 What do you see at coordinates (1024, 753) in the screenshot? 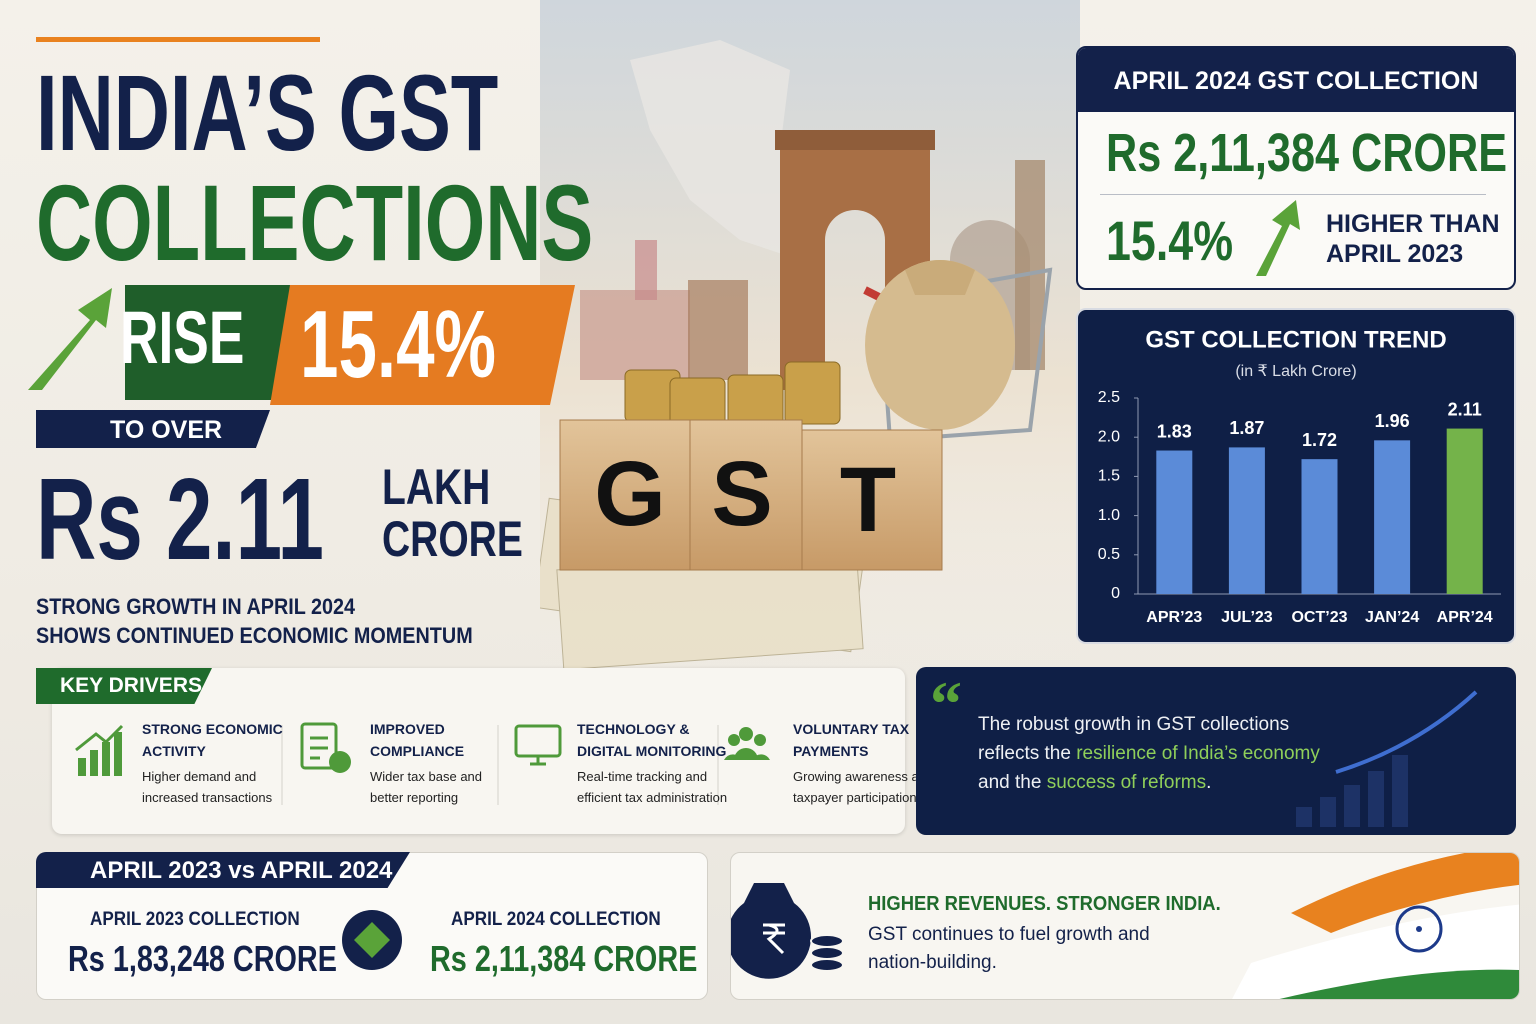
I see `quote-text-part: reflects the` at bounding box center [1024, 753].